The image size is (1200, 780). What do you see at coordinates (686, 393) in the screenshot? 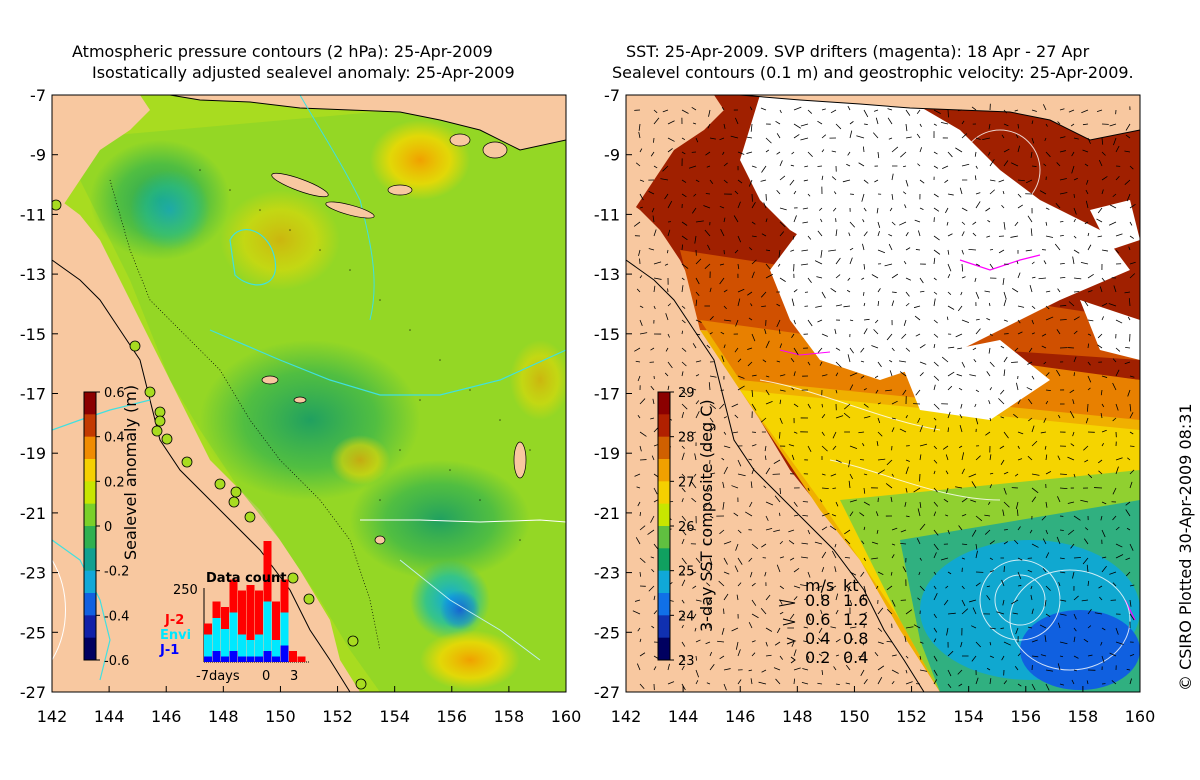
I see `colorbar-tick-label: 29` at bounding box center [686, 393].